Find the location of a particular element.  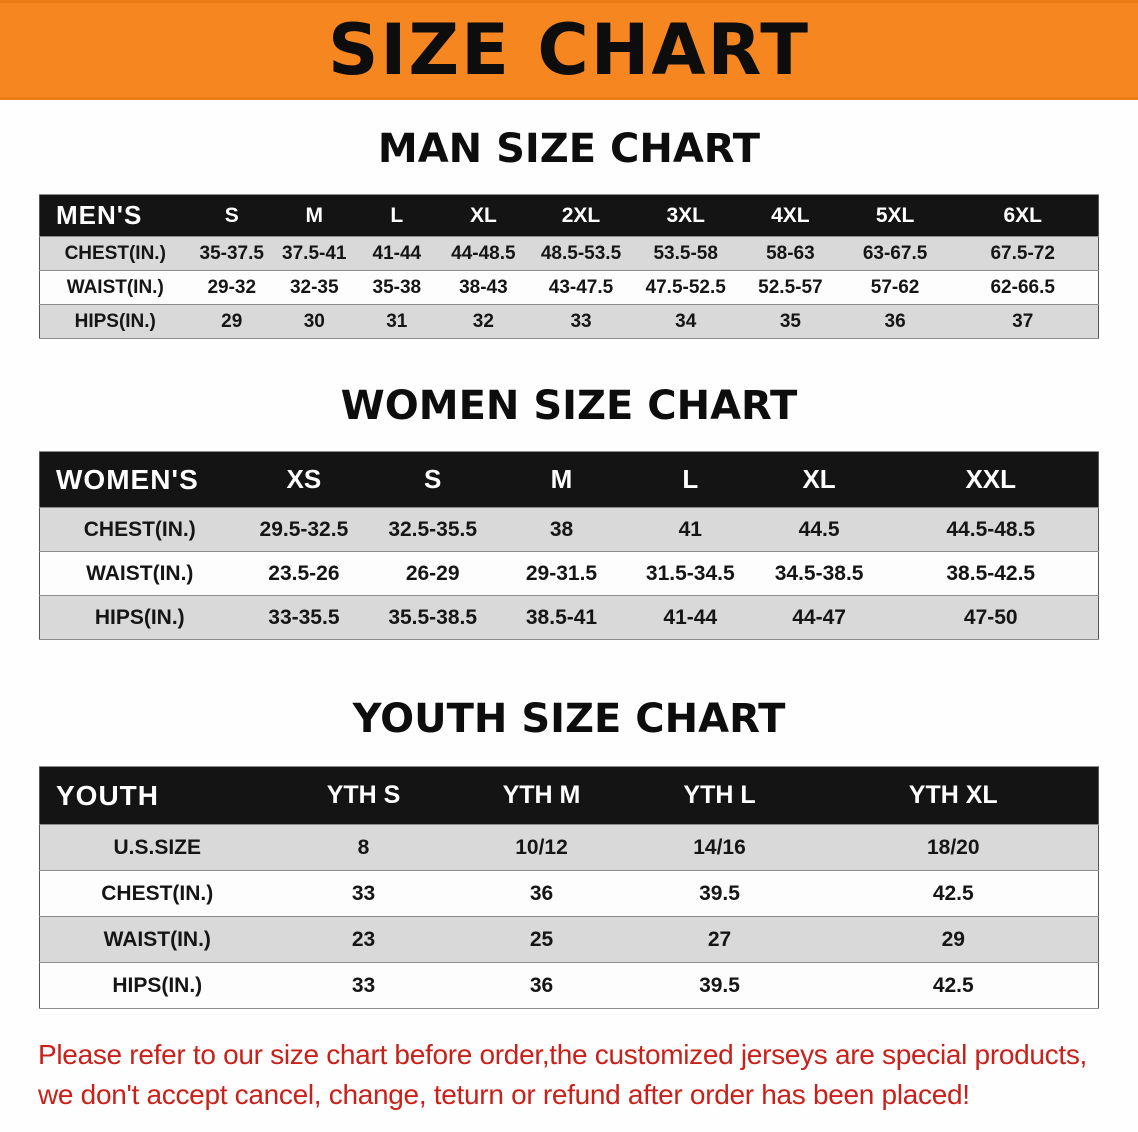

row-label: U.S.SIZE is located at coordinates (157, 847).